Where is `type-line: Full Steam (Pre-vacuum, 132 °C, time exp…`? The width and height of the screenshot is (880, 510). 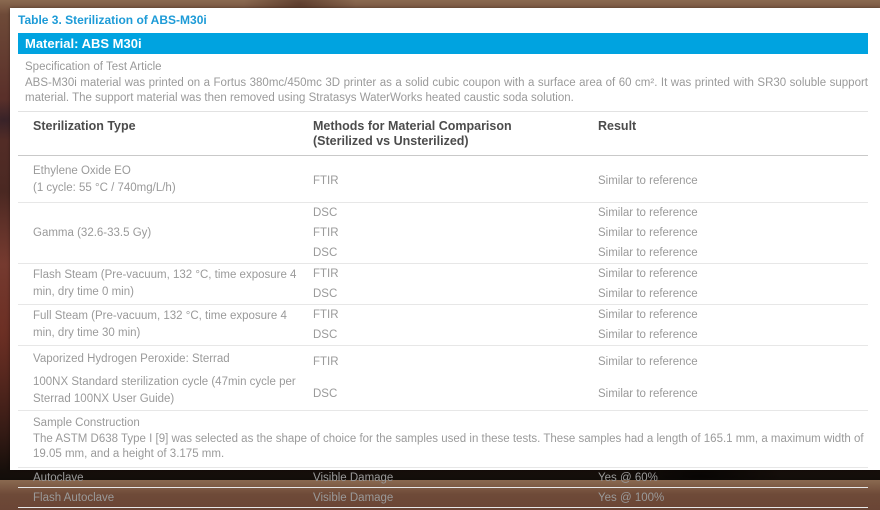 type-line: Full Steam (Pre-vacuum, 132 °C, time exp… is located at coordinates (160, 324).